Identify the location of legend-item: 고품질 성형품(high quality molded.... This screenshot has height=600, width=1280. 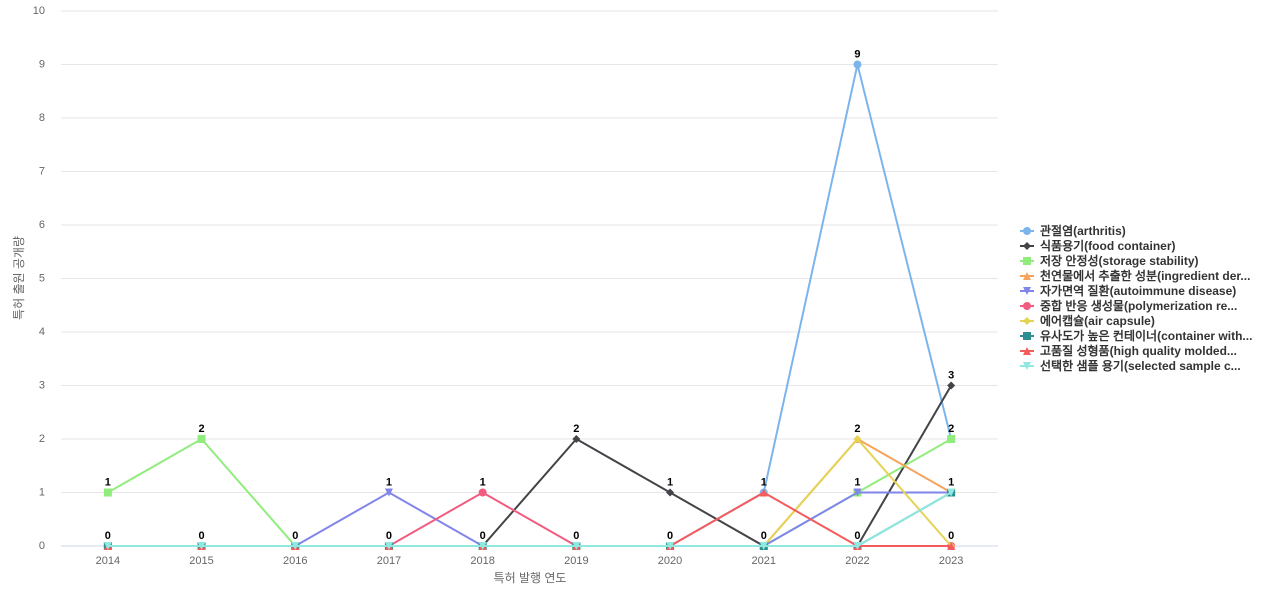
(1128, 350).